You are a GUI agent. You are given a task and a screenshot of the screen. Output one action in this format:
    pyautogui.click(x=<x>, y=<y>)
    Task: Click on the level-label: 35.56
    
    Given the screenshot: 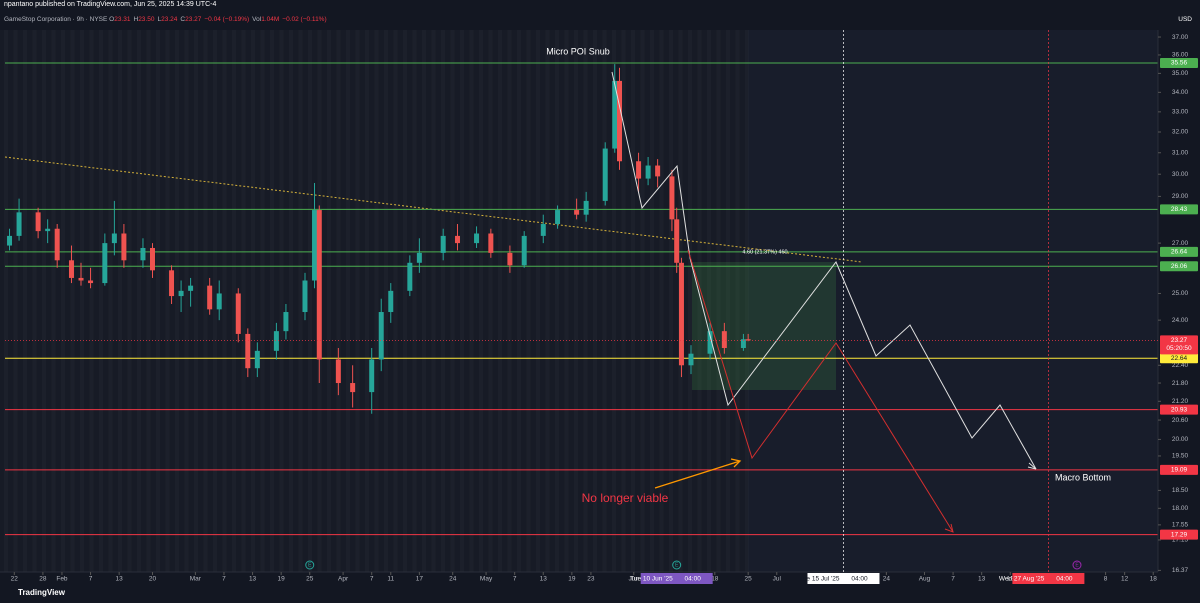 What is the action you would take?
    pyautogui.click(x=1179, y=63)
    